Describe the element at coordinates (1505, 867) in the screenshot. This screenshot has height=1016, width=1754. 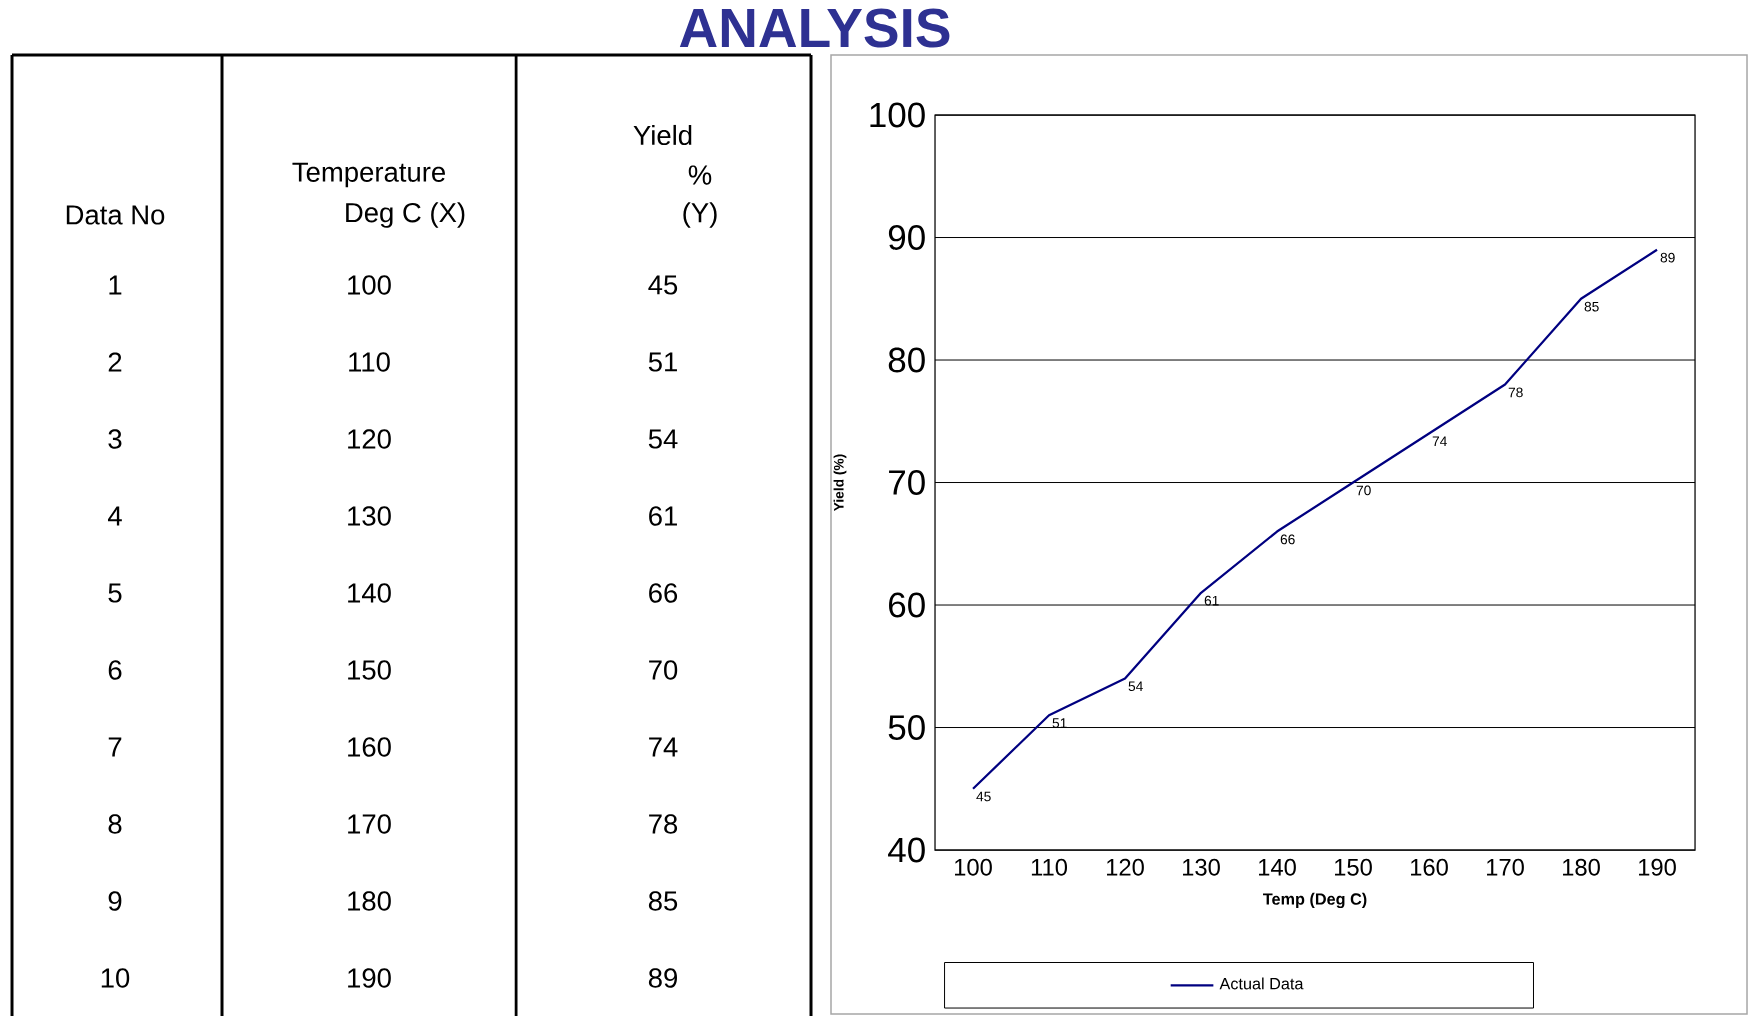
I see `x-tick-label: 170` at that location.